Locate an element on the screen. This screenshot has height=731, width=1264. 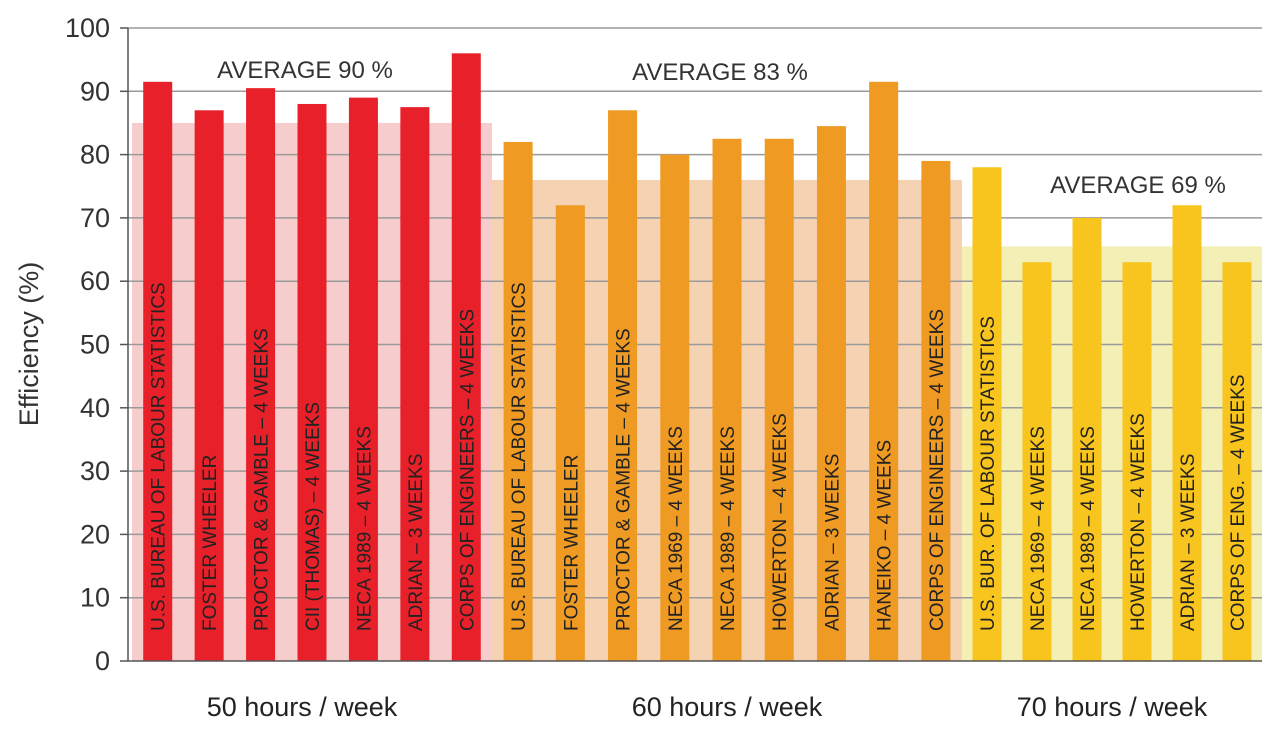
y-tick-label-40: 40 is located at coordinates (95, 408).